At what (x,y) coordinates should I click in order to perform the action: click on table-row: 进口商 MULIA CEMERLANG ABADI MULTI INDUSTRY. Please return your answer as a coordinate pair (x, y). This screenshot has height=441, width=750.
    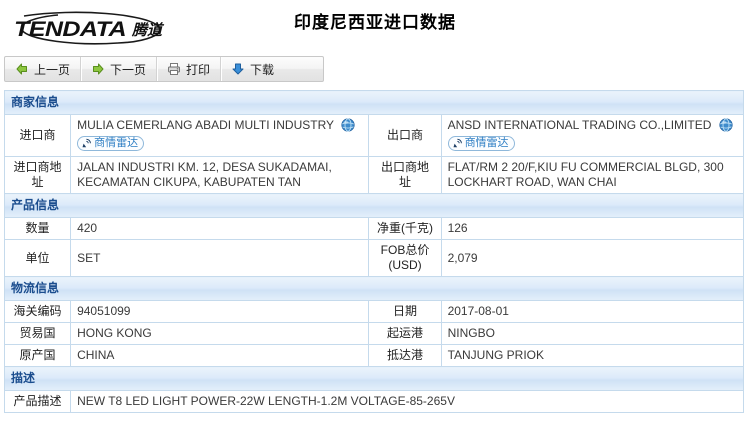
    Looking at the image, I should click on (374, 135).